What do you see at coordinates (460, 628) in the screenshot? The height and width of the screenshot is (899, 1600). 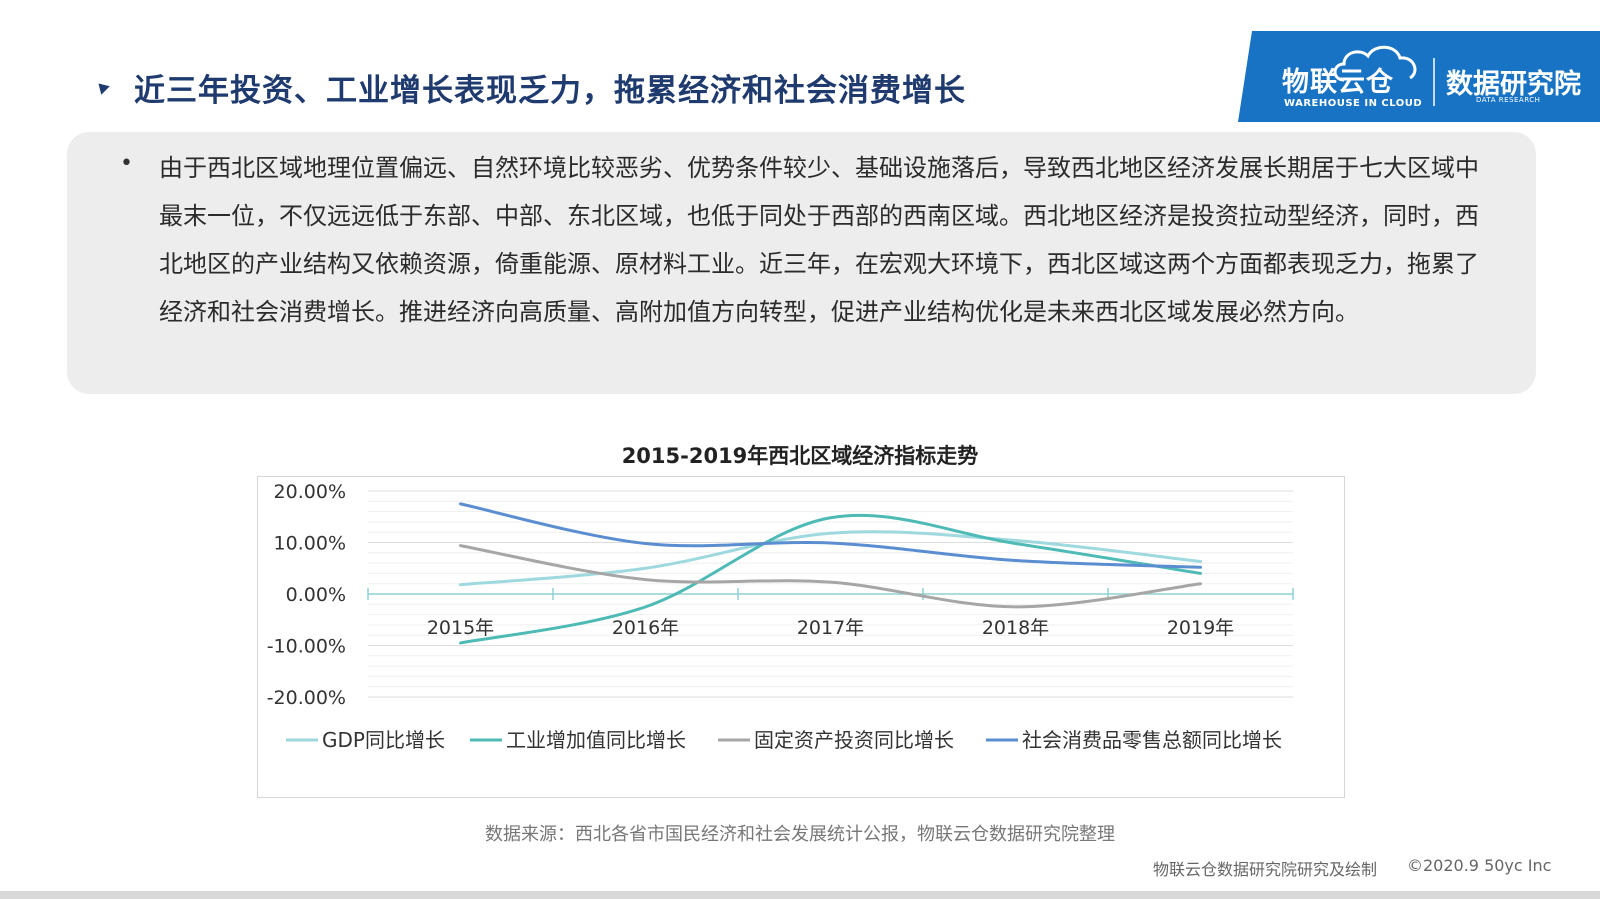 I see `x-tick-label: 2015年` at bounding box center [460, 628].